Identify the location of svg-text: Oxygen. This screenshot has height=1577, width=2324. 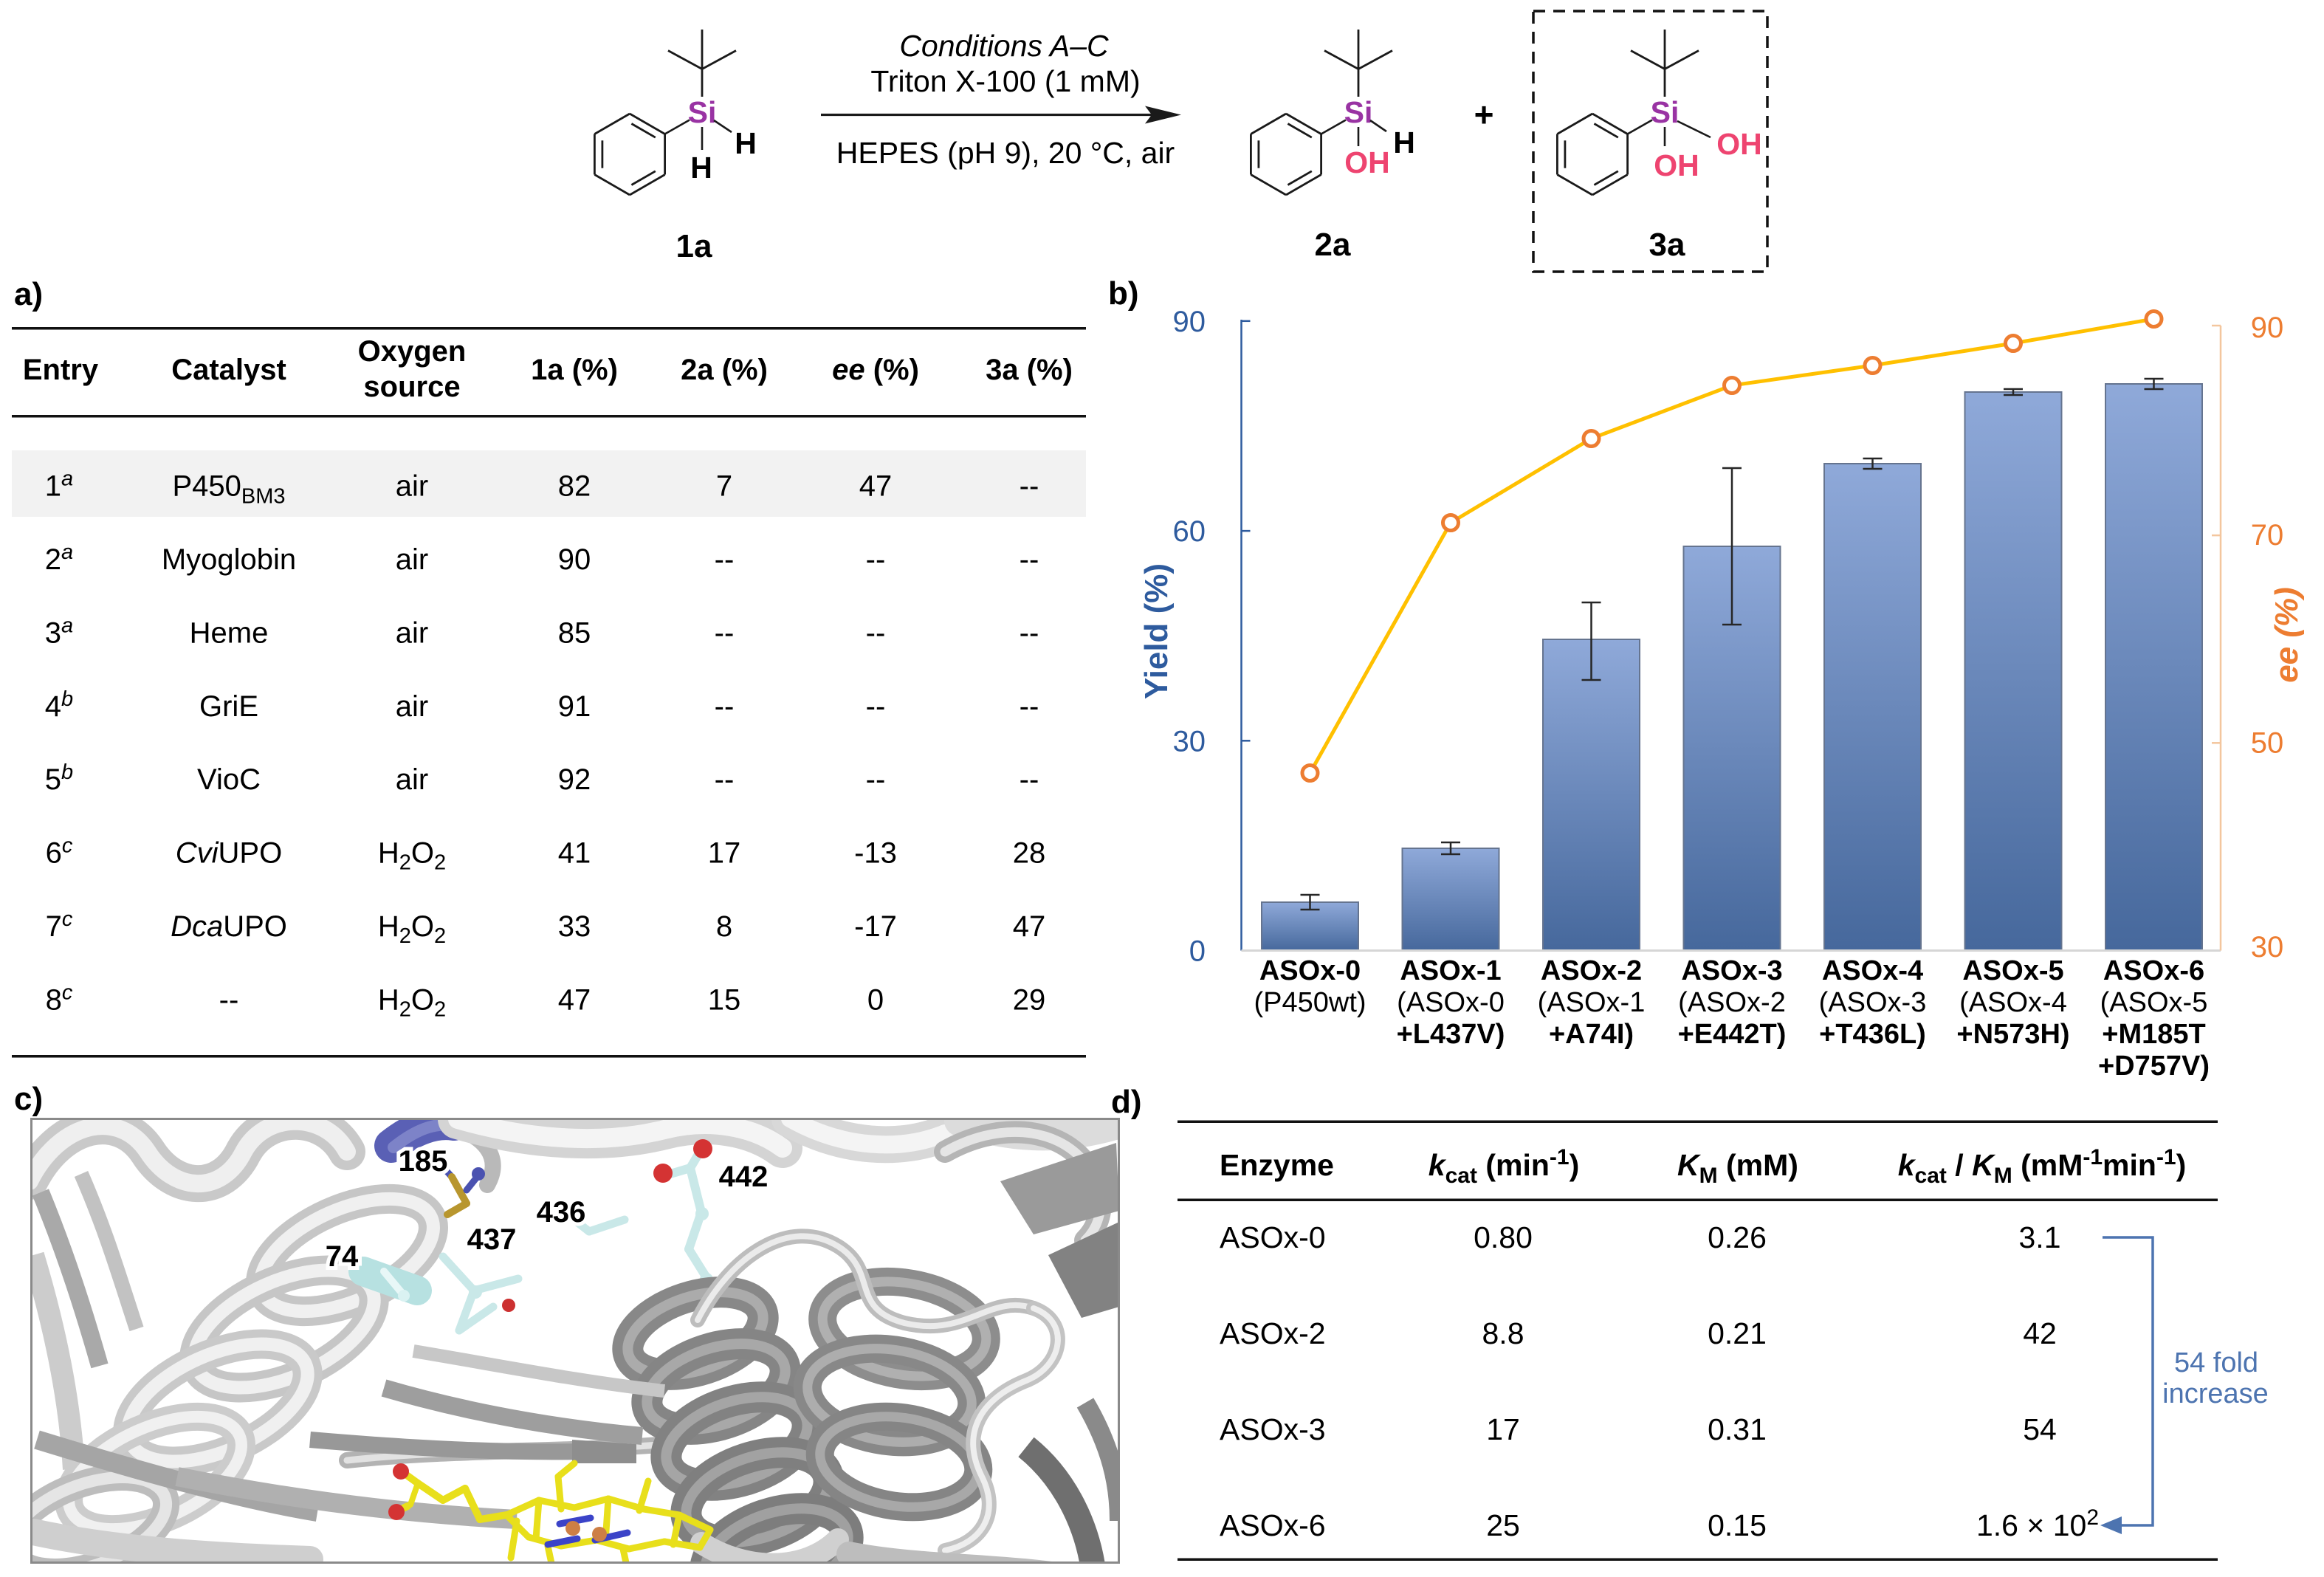
(412, 352).